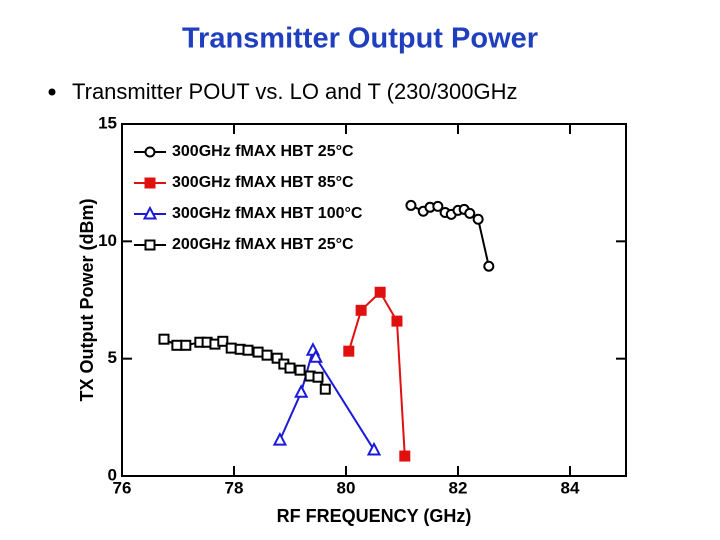 The image size is (720, 540). What do you see at coordinates (263, 151) in the screenshot?
I see `legend-label: 300GHz fMAX HBT 25°C` at bounding box center [263, 151].